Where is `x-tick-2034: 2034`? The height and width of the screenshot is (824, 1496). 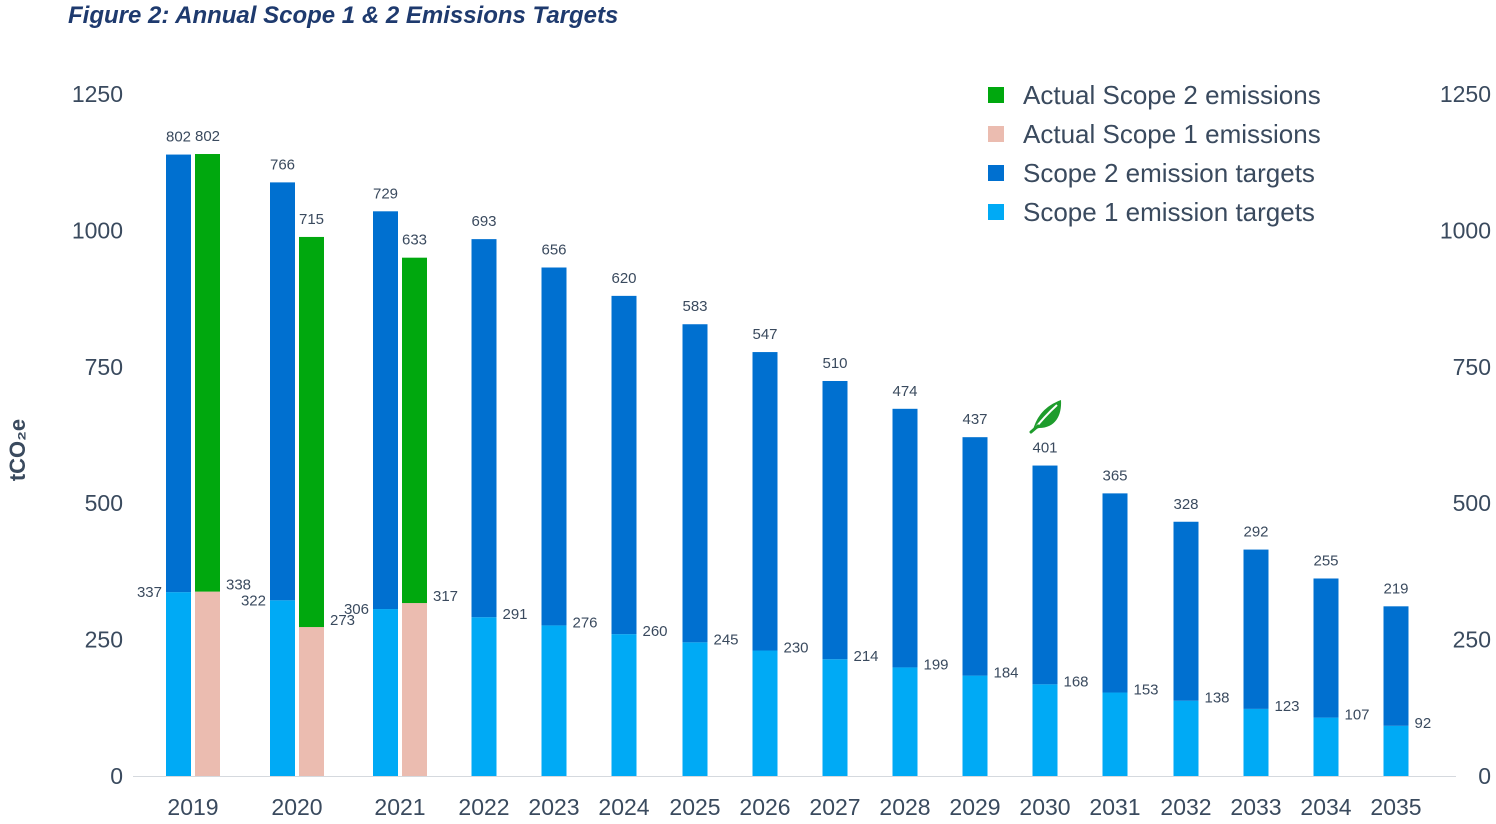
x-tick-2034: 2034 is located at coordinates (1325, 807).